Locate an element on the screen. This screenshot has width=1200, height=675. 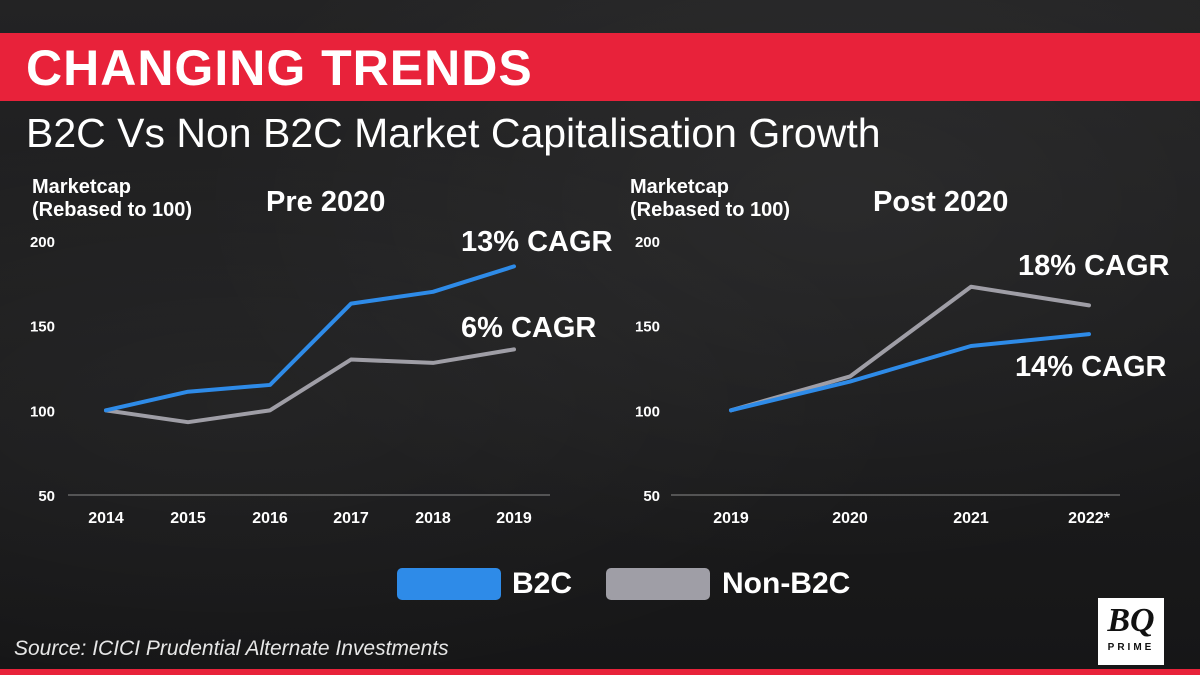
x-tick-label: 2015 is located at coordinates (188, 518).